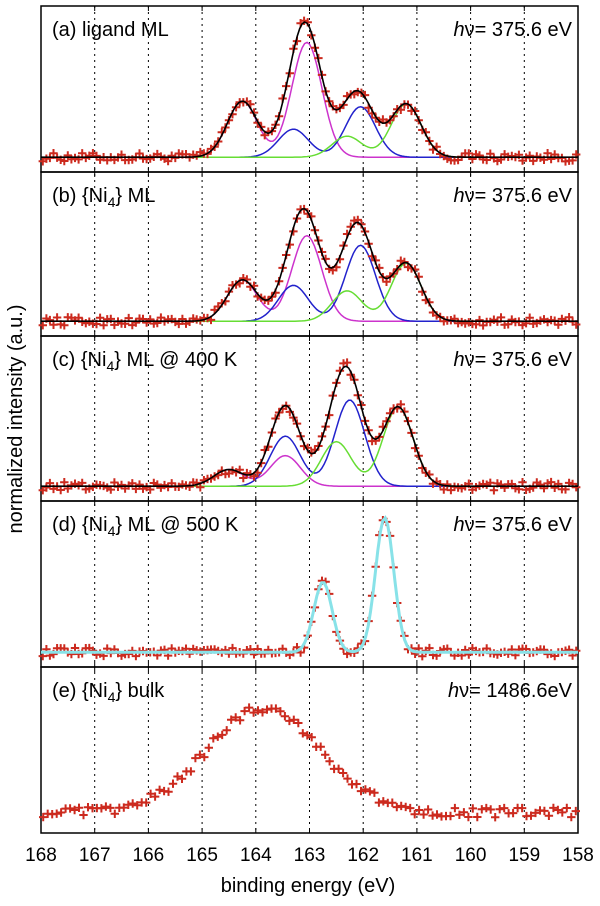  Describe the element at coordinates (309, 130) in the screenshot. I see `component-curve-green` at that location.